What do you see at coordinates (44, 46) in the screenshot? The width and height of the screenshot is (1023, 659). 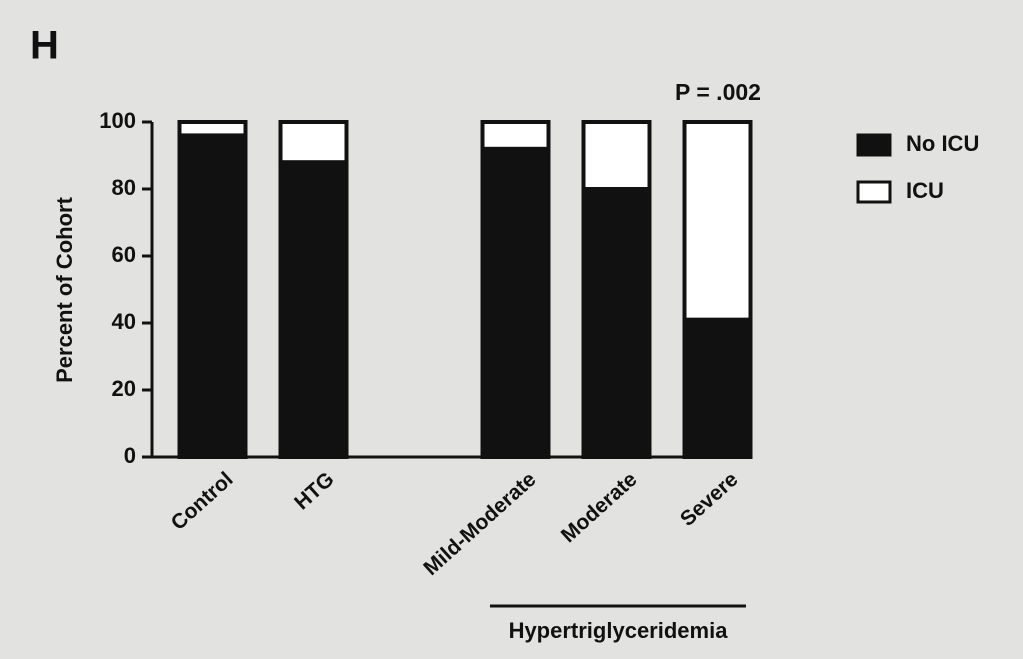 I see `panel-label: H` at bounding box center [44, 46].